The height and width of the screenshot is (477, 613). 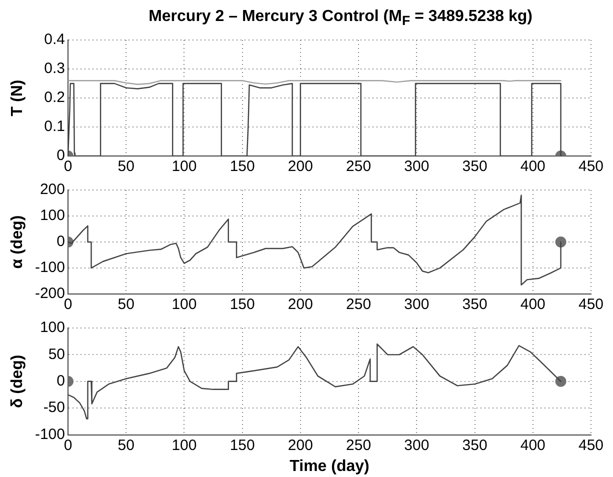 What do you see at coordinates (54, 407) in the screenshot?
I see `y-tick-label: -50` at bounding box center [54, 407].